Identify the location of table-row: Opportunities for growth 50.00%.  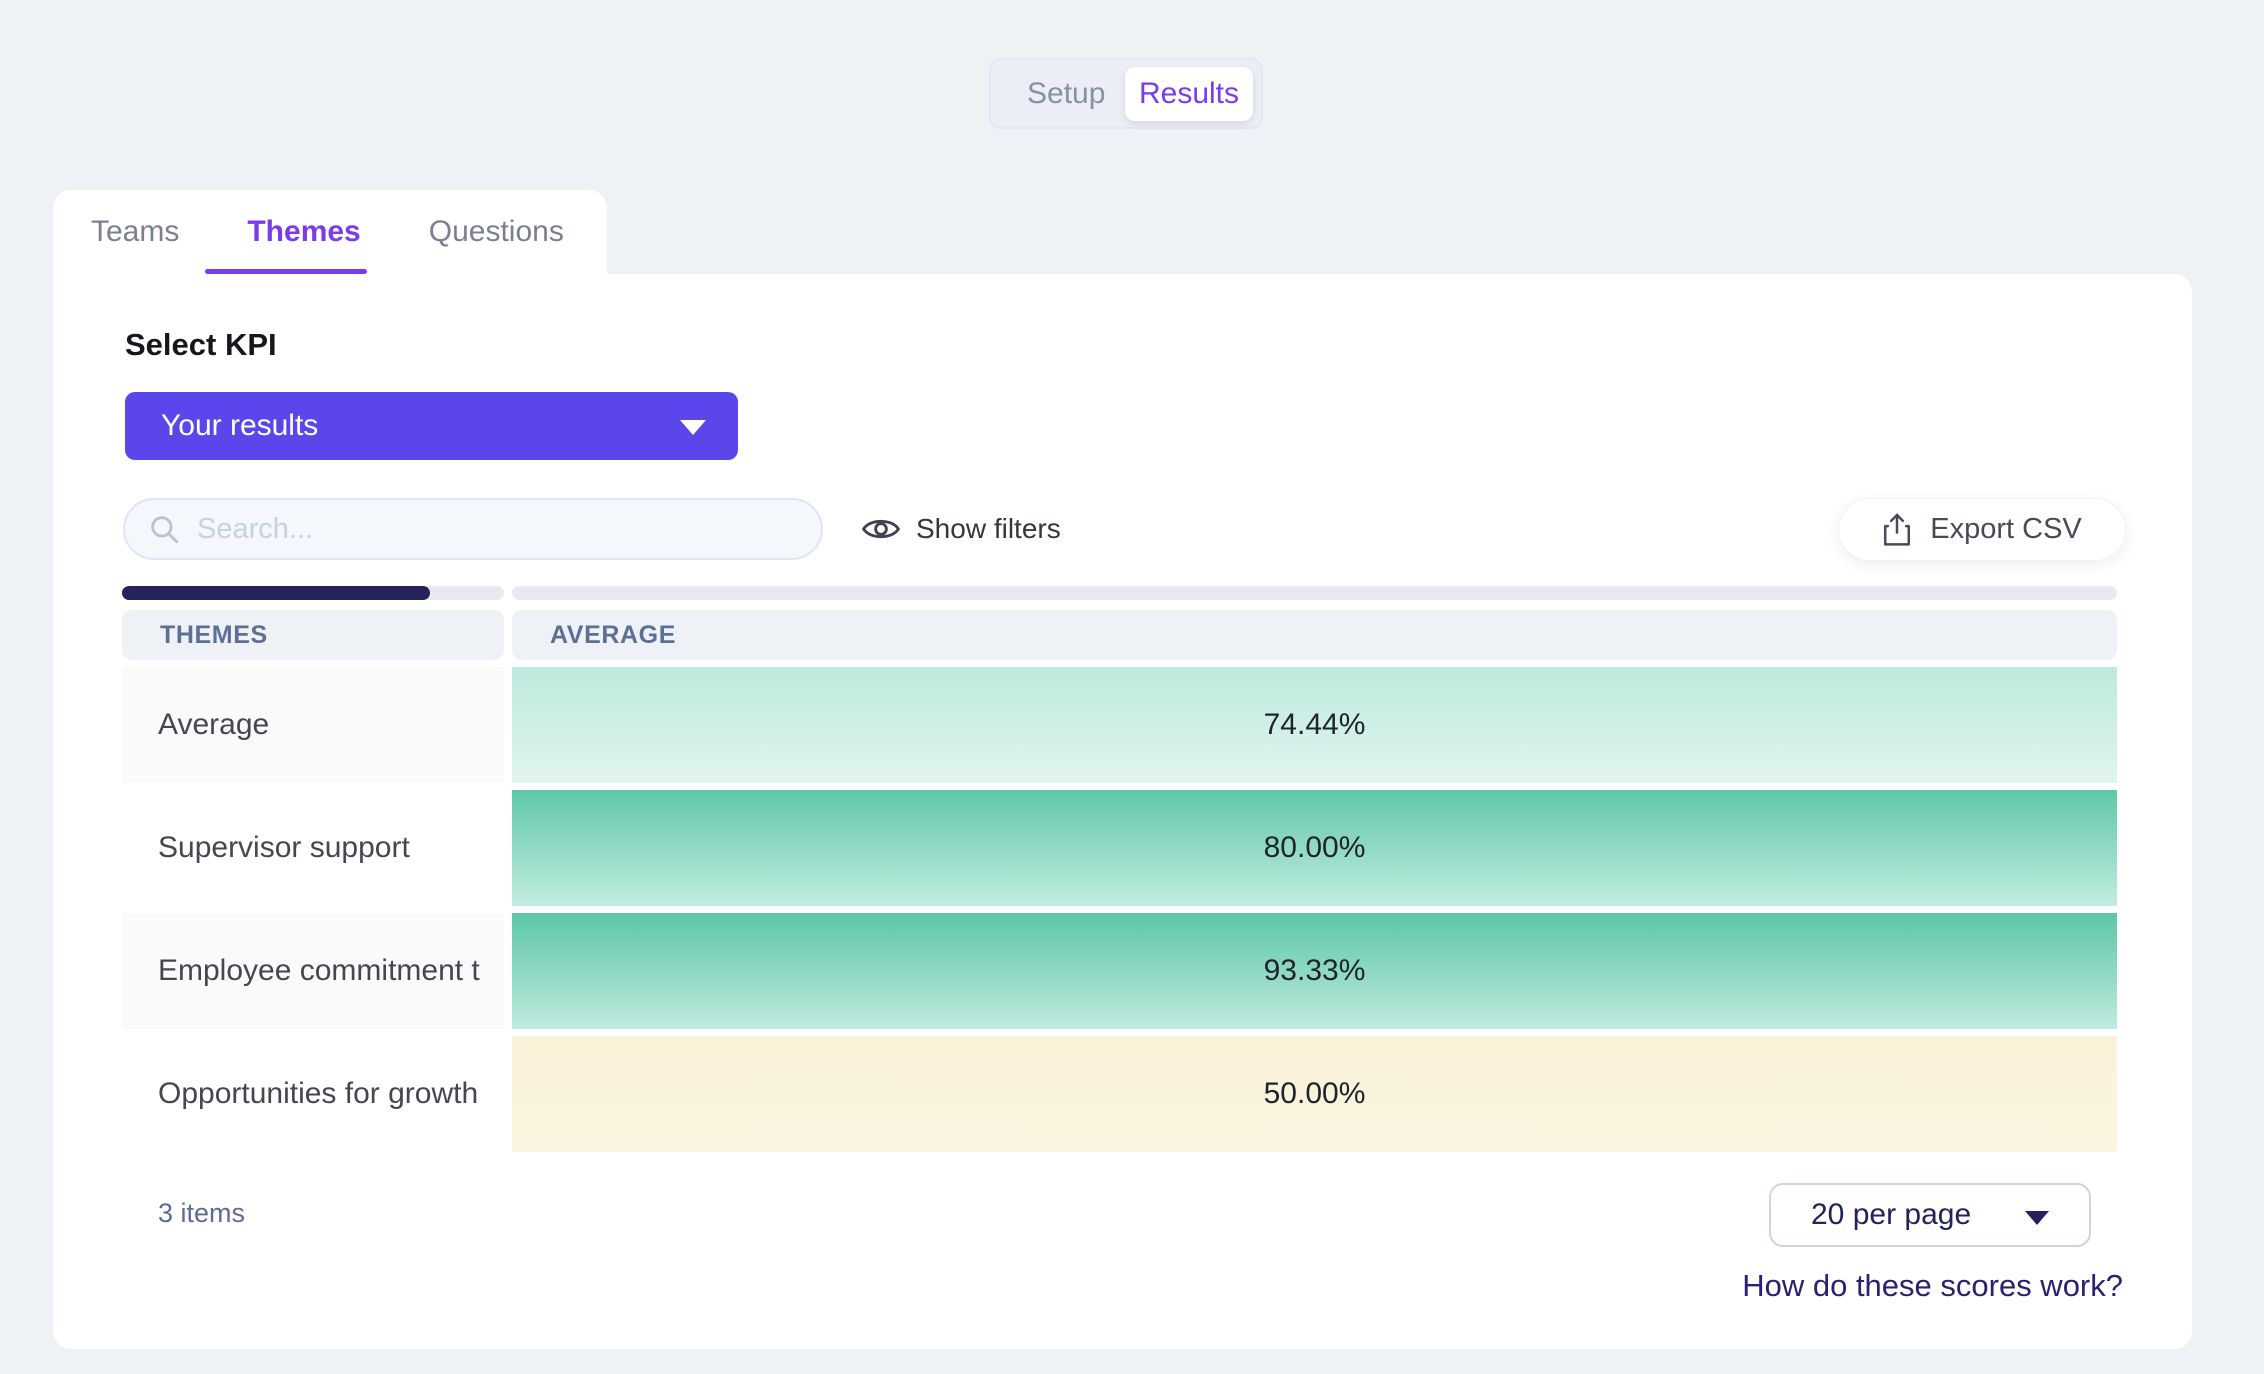
(1132, 1094).